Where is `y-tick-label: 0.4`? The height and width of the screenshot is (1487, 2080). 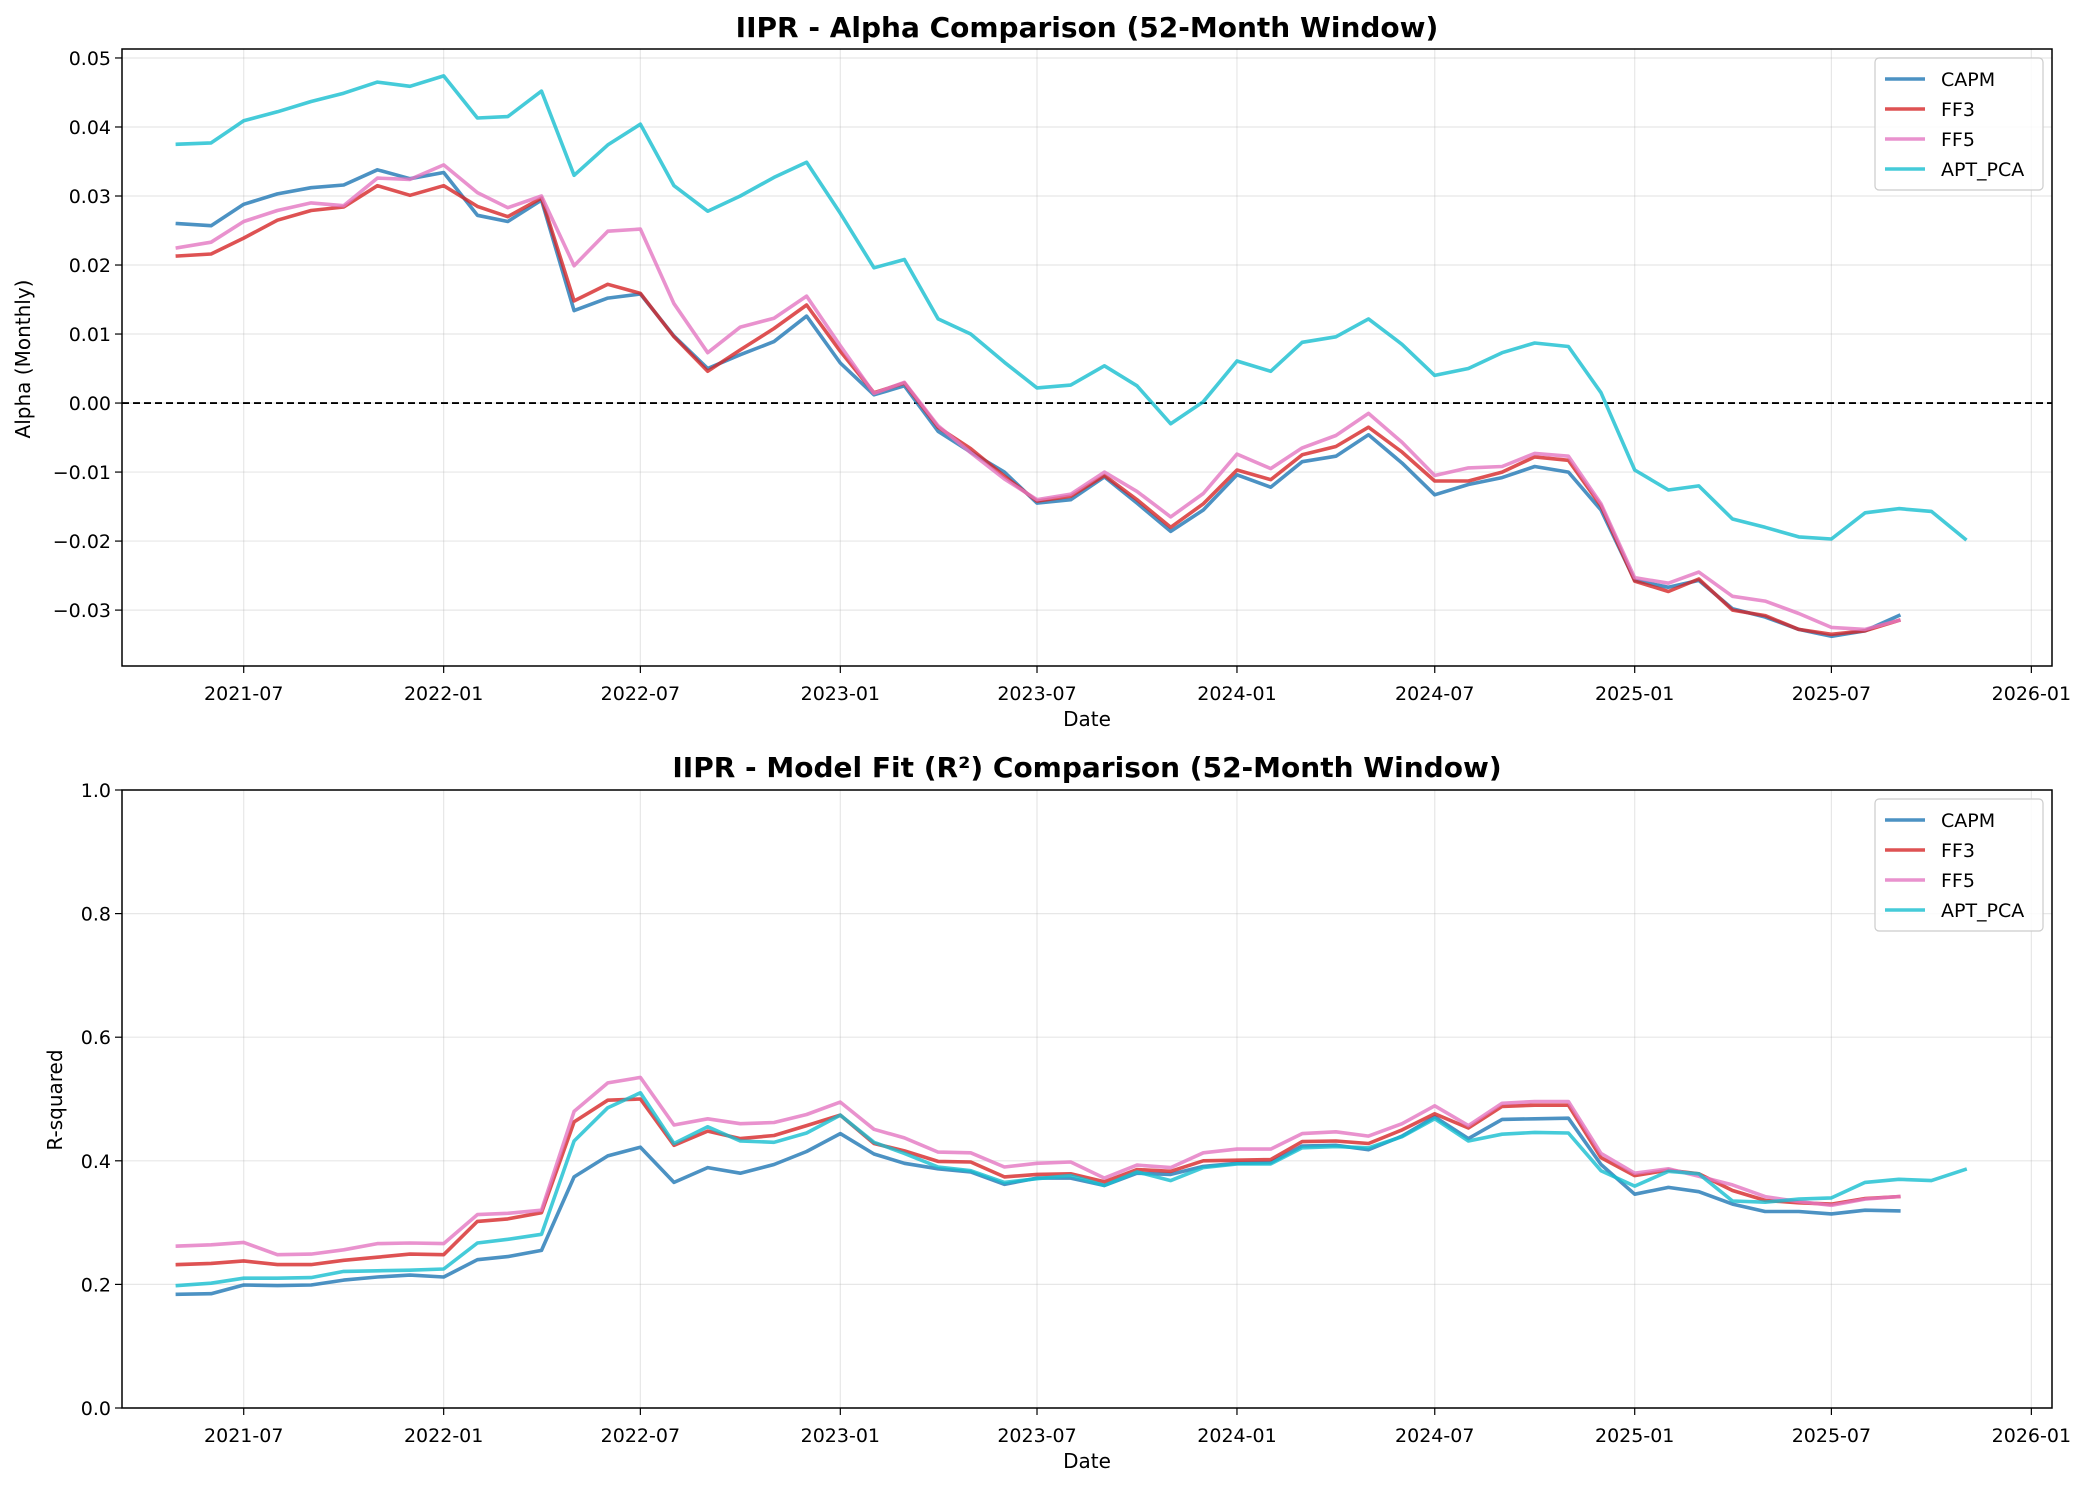 y-tick-label: 0.4 is located at coordinates (96, 1162).